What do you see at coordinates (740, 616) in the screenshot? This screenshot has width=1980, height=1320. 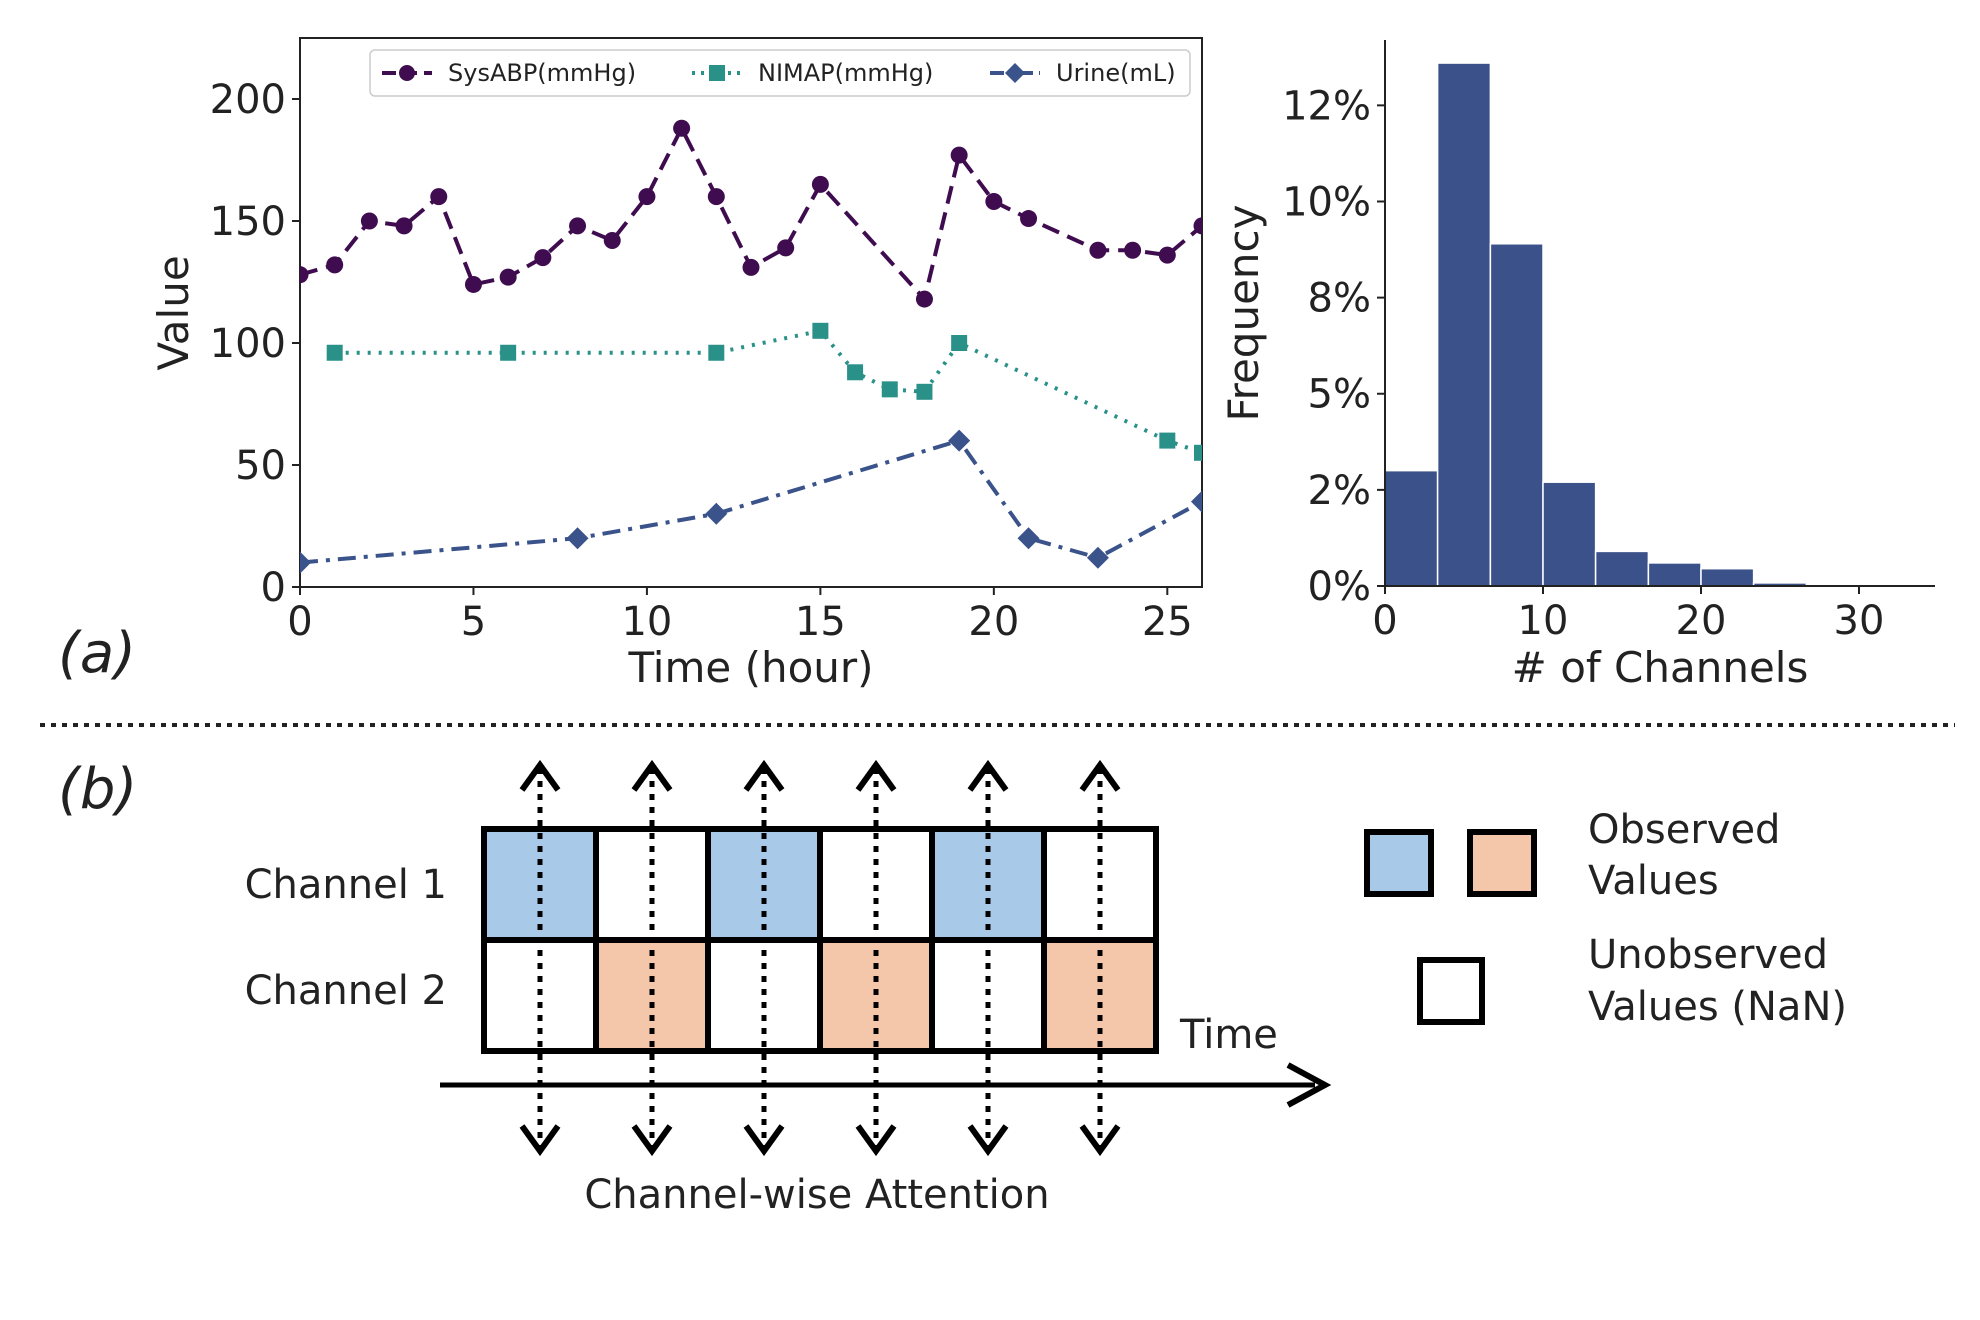 I see `line-x-ticks: 0 5 10 15 20 25` at bounding box center [740, 616].